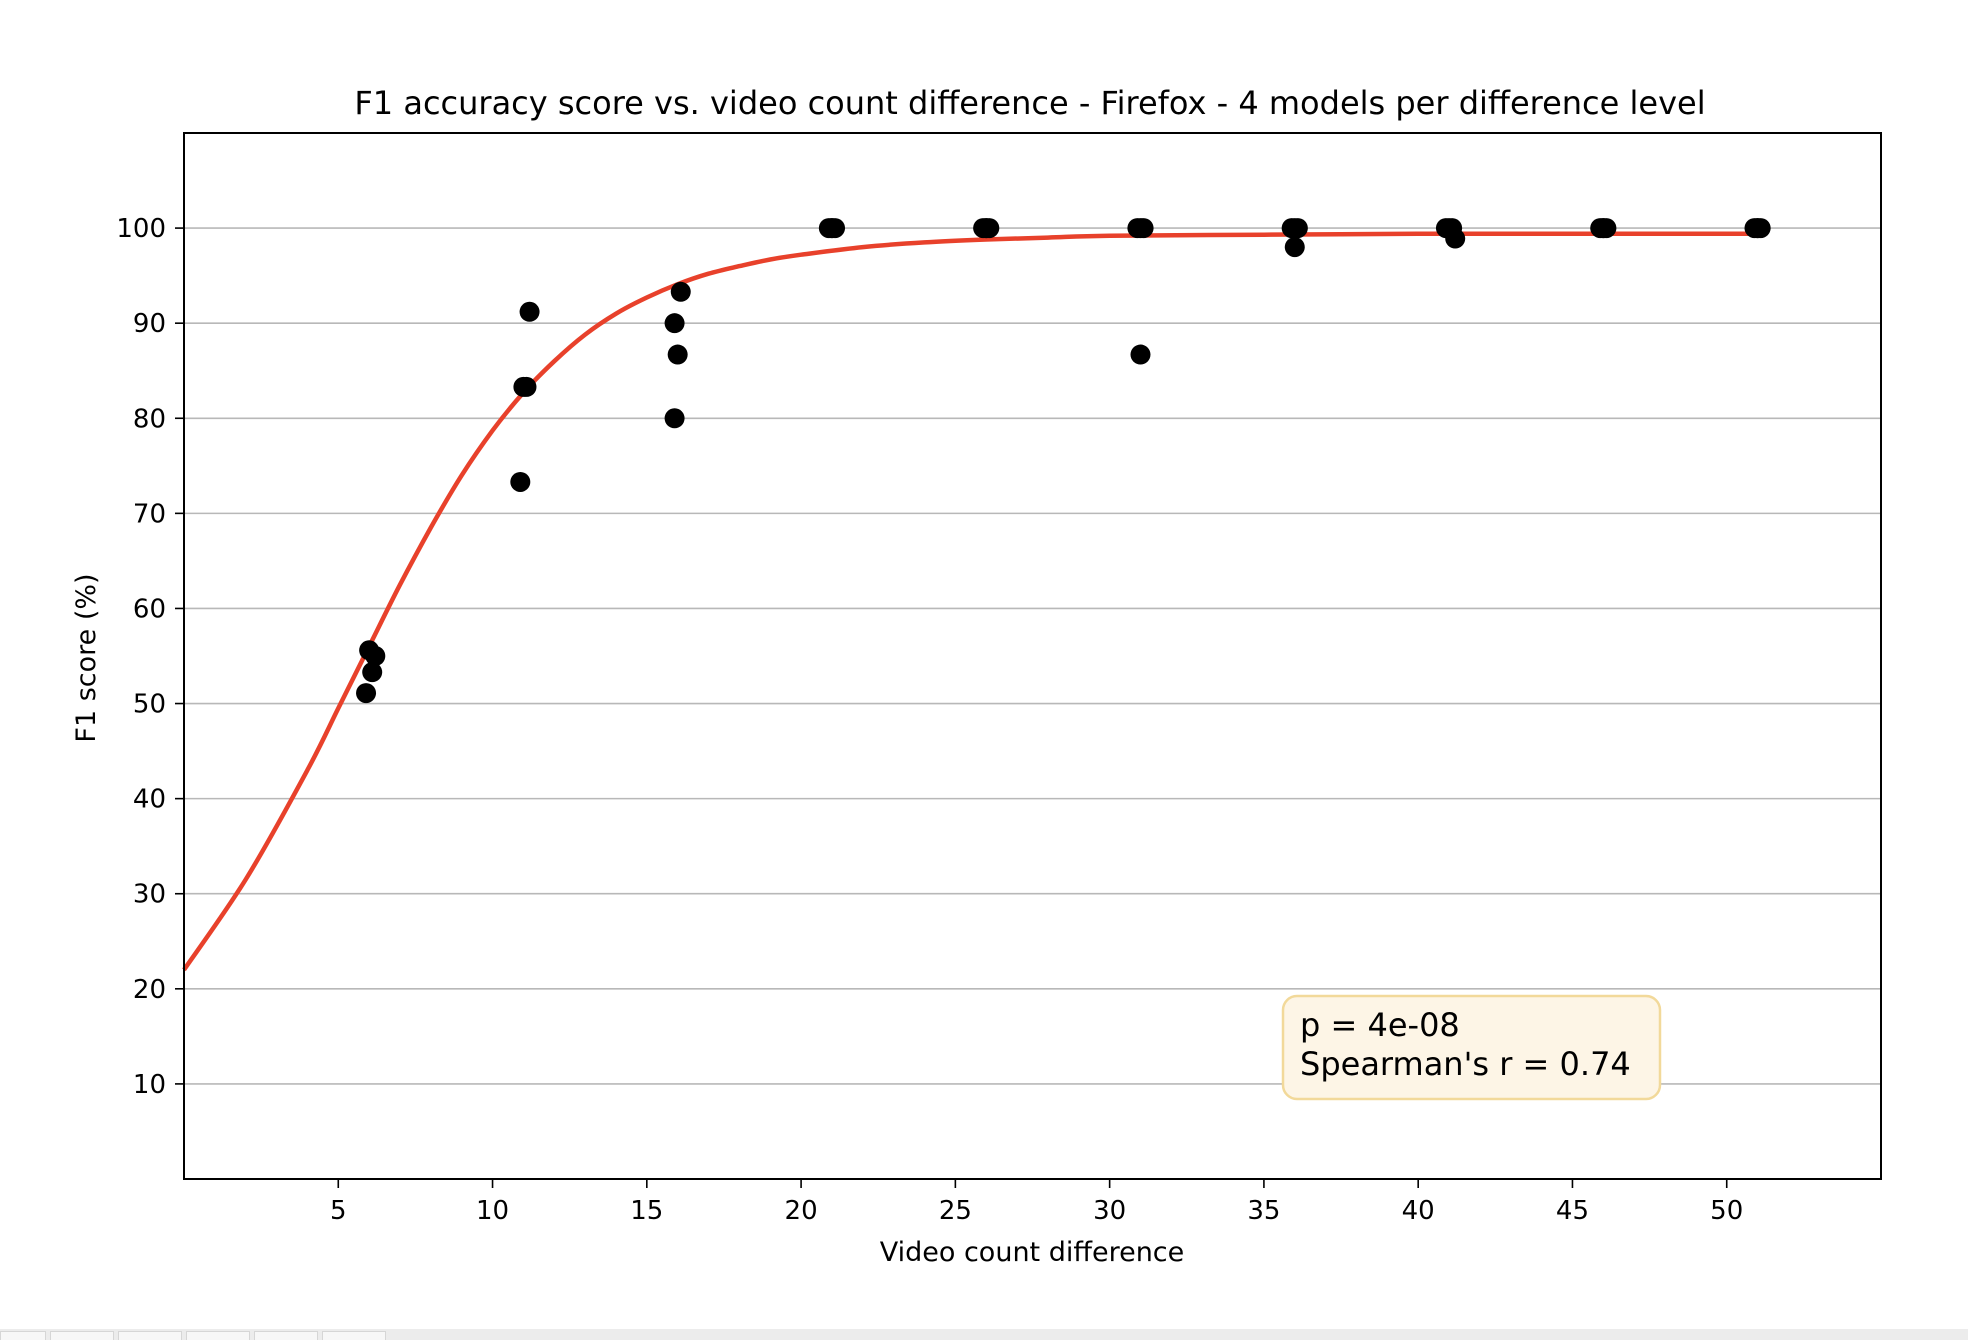 The height and width of the screenshot is (1340, 1968). What do you see at coordinates (149, 1085) in the screenshot?
I see `y-tick-label: 10` at bounding box center [149, 1085].